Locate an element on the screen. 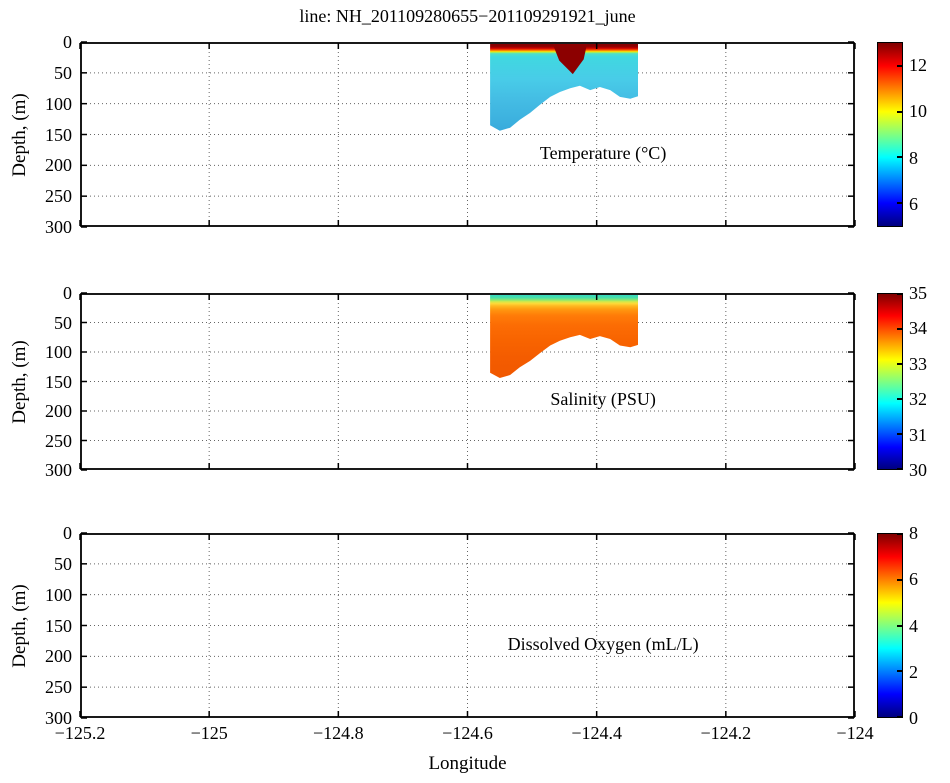 The width and height of the screenshot is (950, 783). panel-label-salinity: Salinity (PSU) is located at coordinates (603, 399).